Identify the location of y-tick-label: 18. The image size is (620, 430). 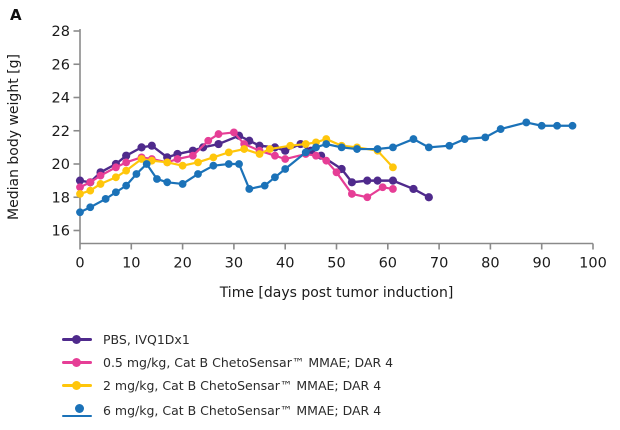
(61, 198).